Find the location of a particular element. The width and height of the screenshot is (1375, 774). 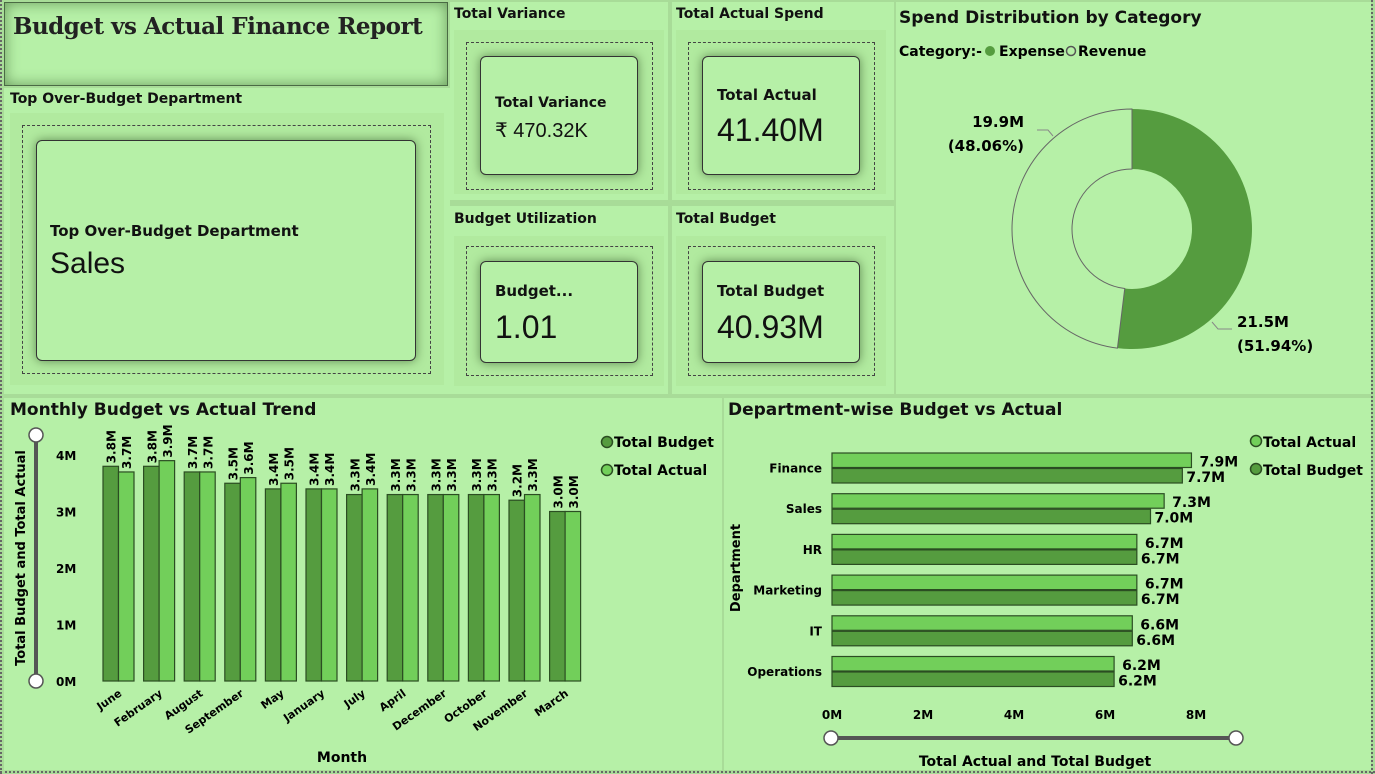

legend-dept-budget-label: Total Budget is located at coordinates (1313, 471).